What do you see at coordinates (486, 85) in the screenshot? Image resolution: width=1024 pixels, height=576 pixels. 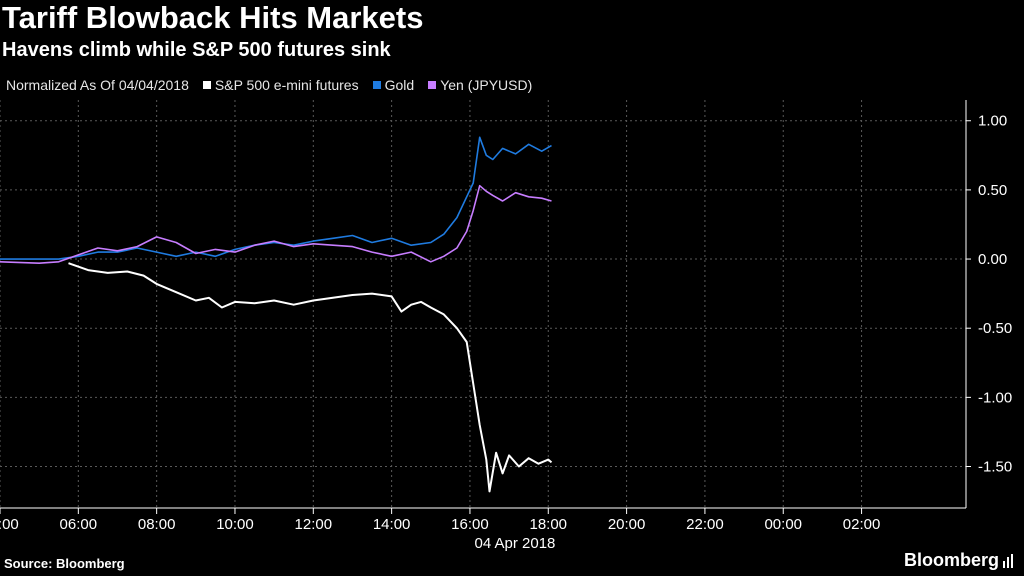 I see `legend-label-yen: Yen (JPYUSD)` at bounding box center [486, 85].